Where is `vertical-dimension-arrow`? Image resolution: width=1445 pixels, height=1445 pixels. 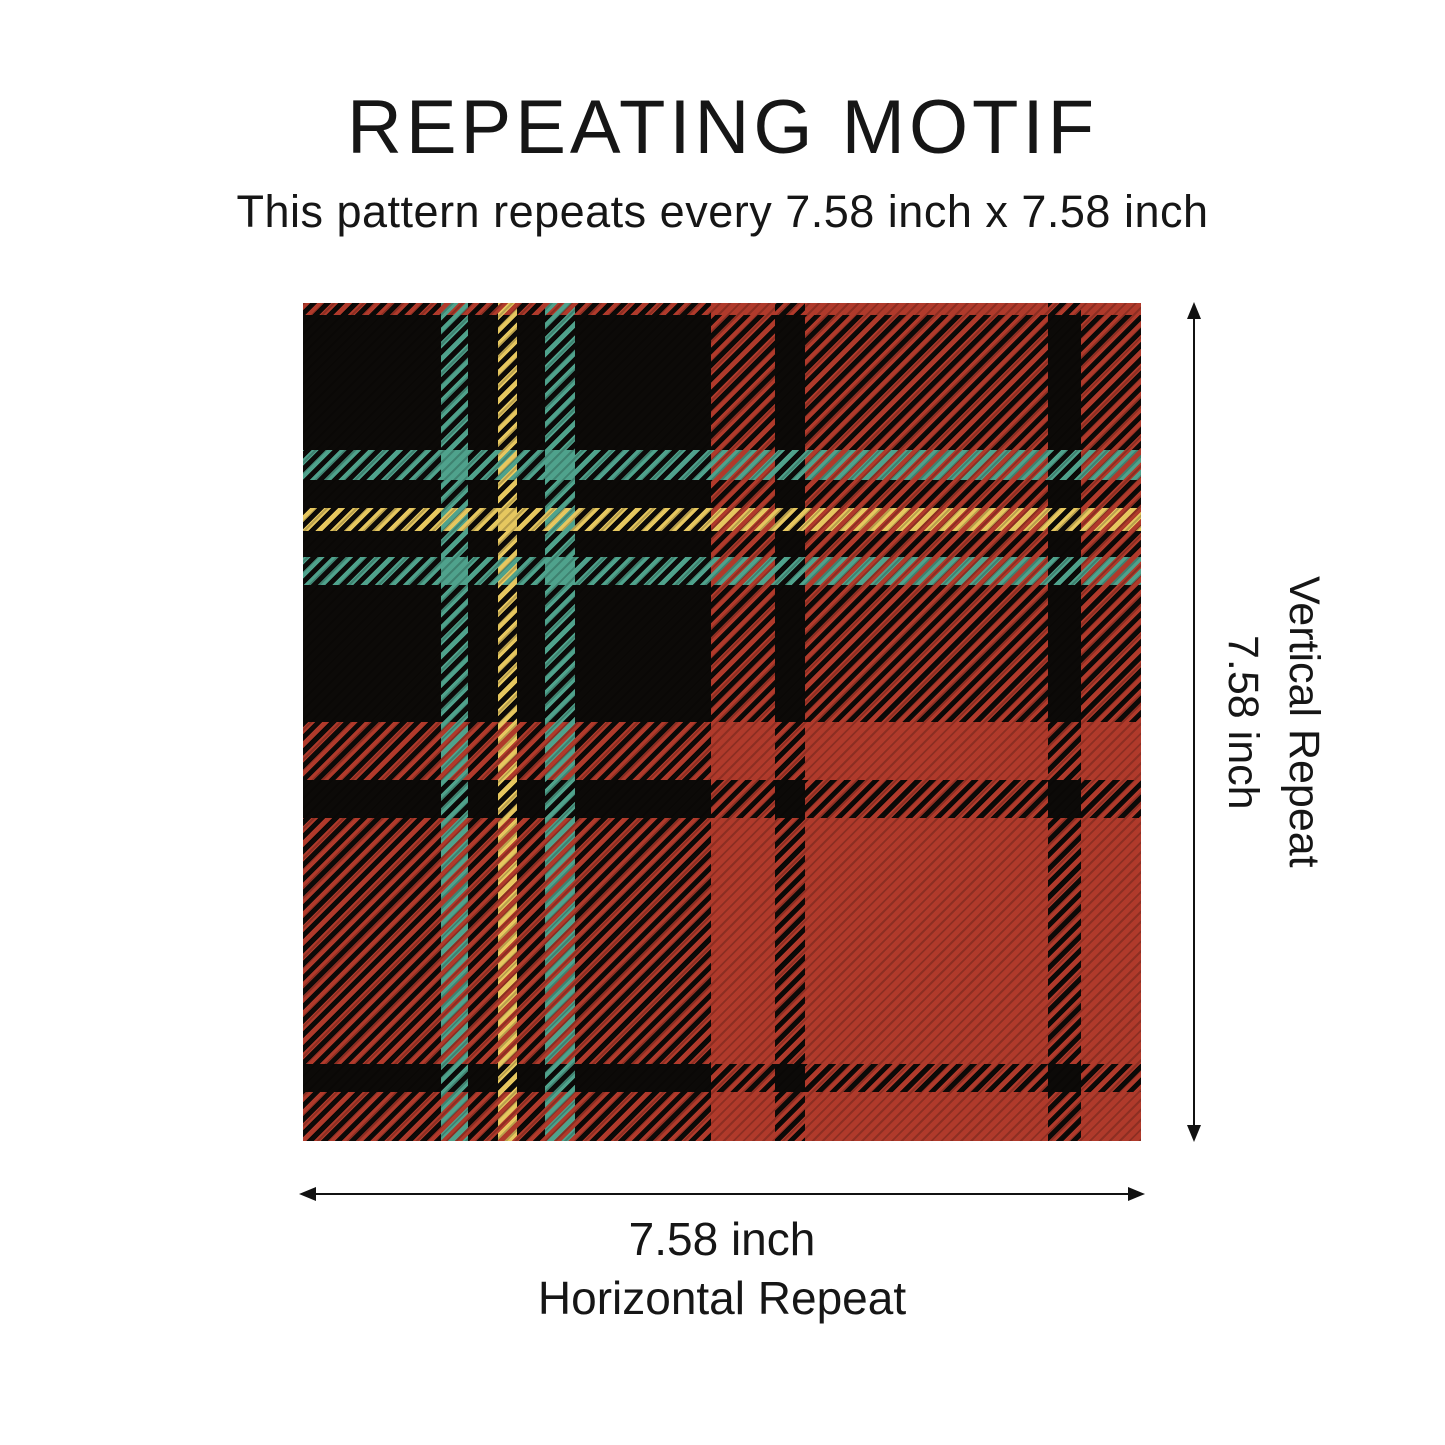 vertical-dimension-arrow is located at coordinates (1194, 722).